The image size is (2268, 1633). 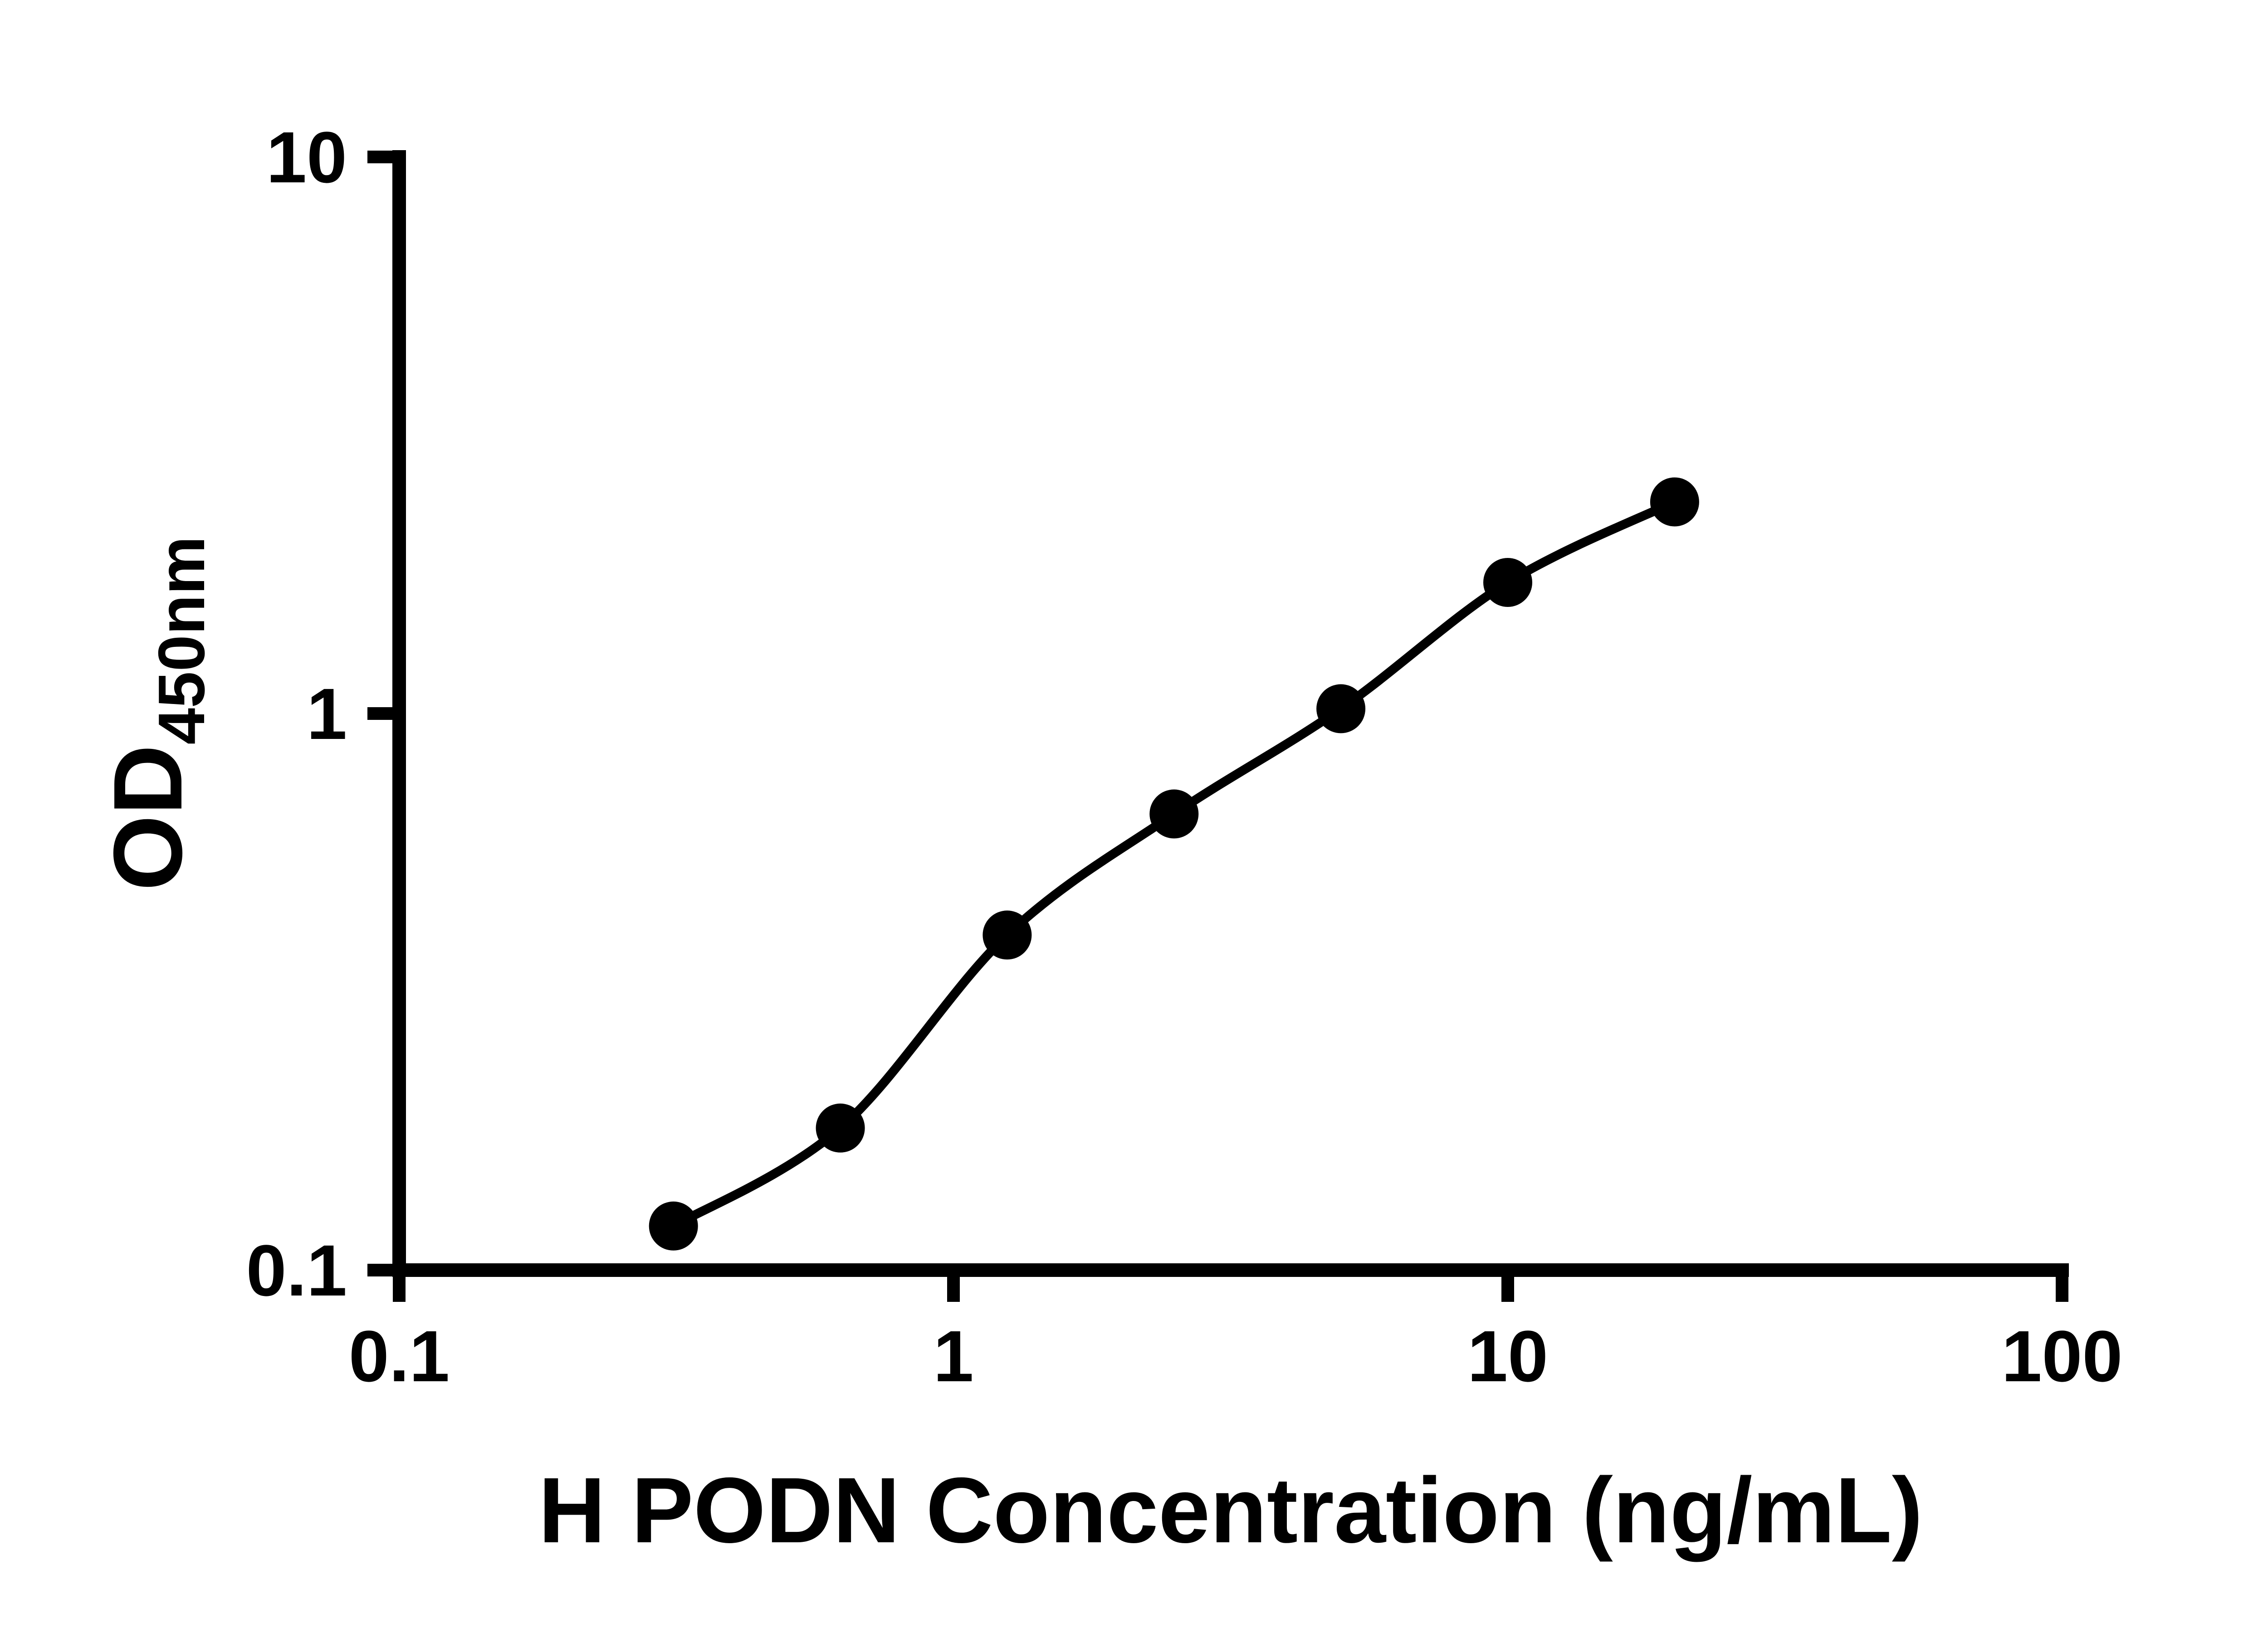 What do you see at coordinates (954, 1356) in the screenshot?
I see `x-tick-label: 1` at bounding box center [954, 1356].